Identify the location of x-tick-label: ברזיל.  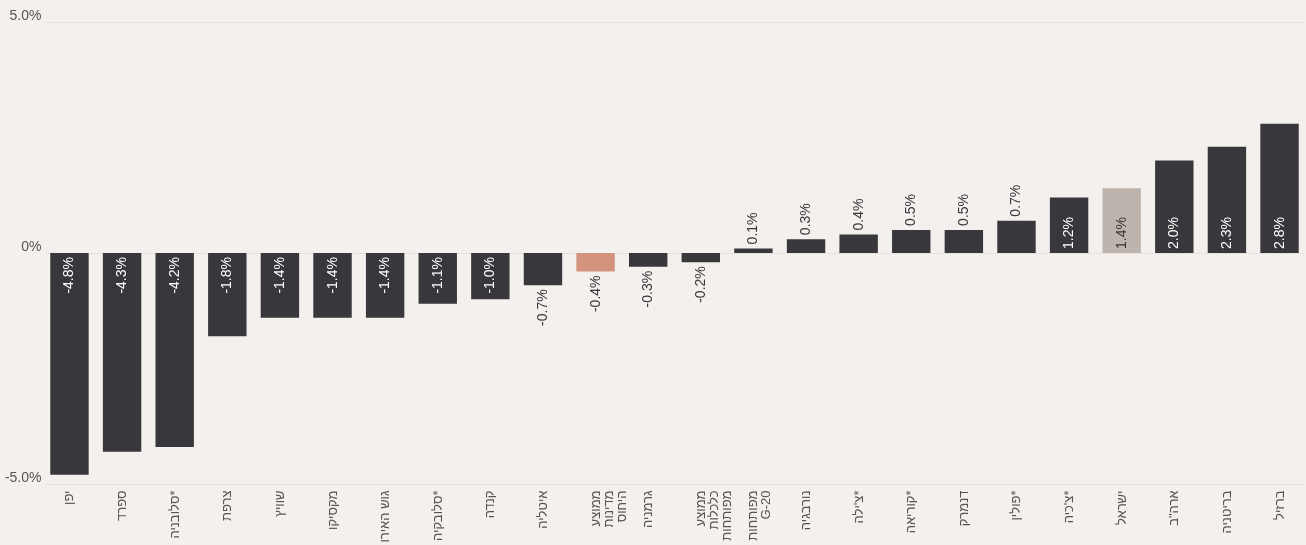
(1279, 505).